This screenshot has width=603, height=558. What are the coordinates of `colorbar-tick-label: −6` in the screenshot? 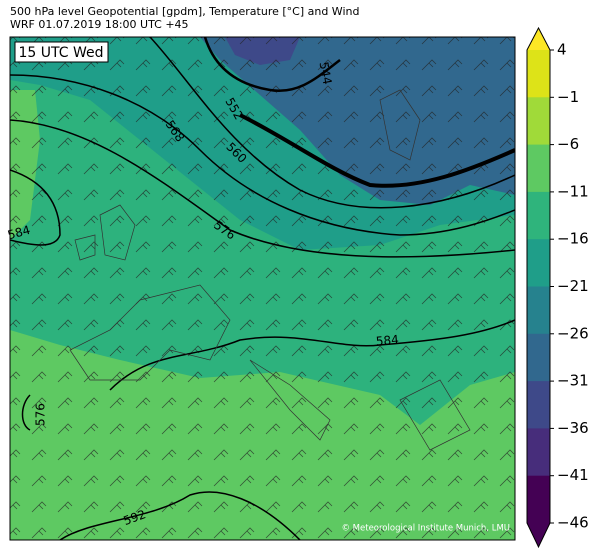 It's located at (568, 144).